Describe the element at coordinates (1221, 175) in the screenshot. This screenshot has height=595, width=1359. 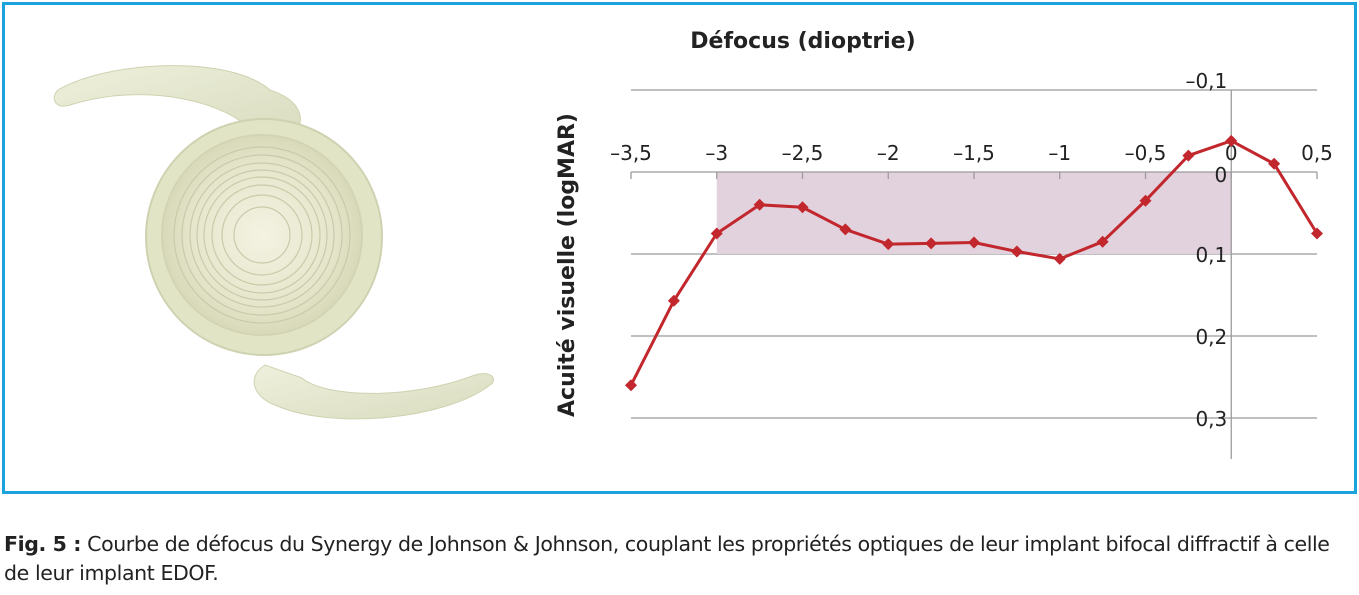
I see `y-tick-label: 0` at that location.